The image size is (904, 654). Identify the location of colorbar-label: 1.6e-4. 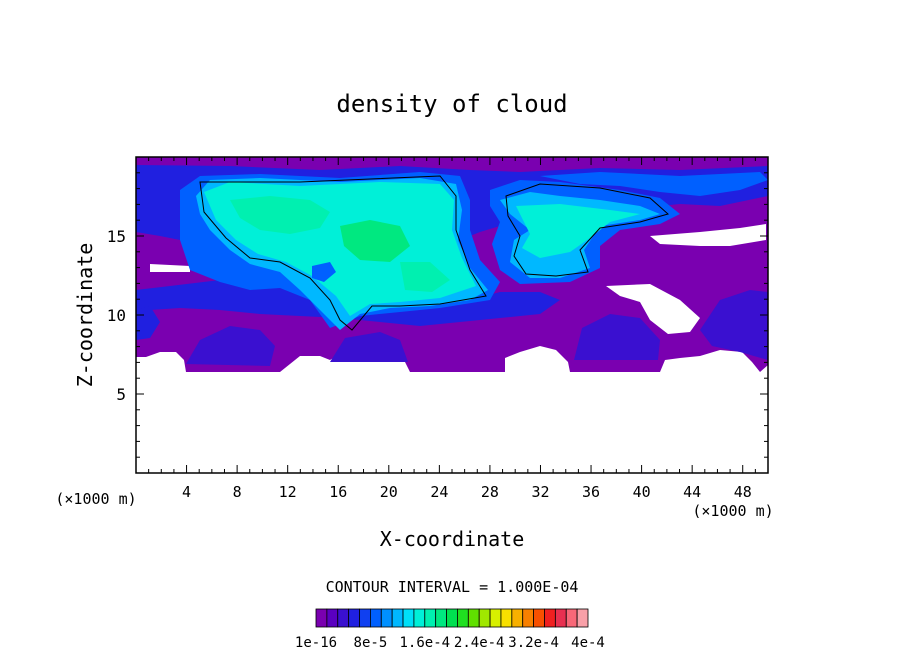
(425, 643).